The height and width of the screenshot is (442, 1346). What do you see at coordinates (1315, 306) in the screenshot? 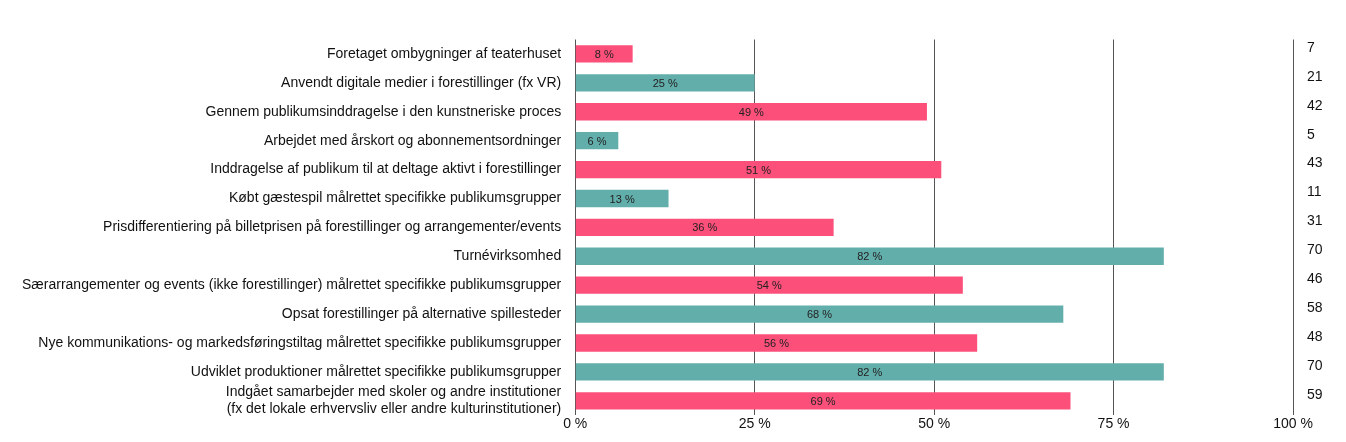
I see `text: 58` at bounding box center [1315, 306].